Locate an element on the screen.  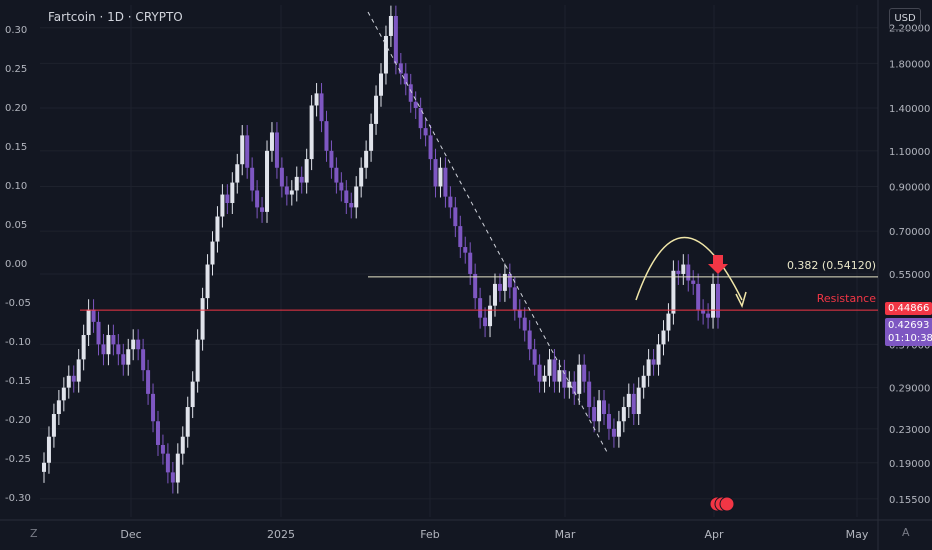
right-tick-label: 0.15500 is located at coordinates (909, 500).